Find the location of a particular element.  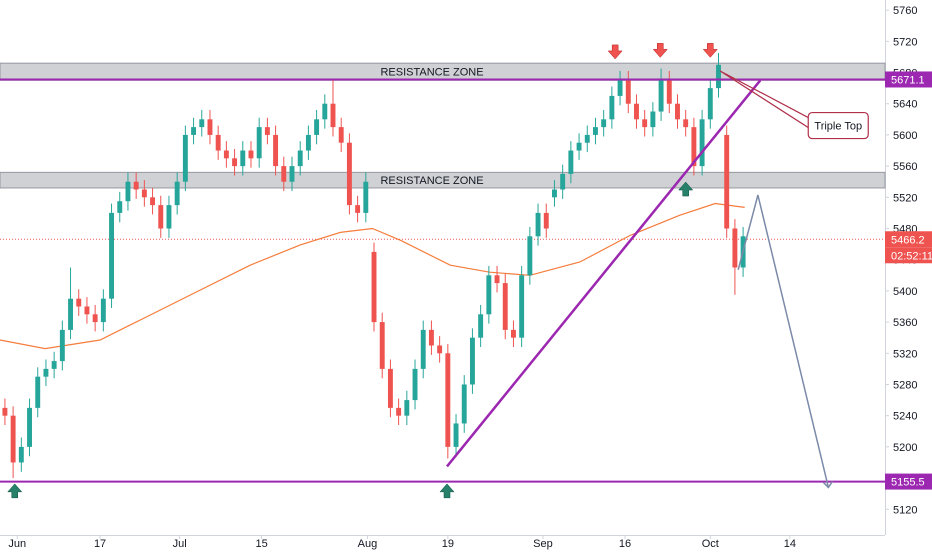

y-tick-label: 5640 is located at coordinates (905, 105).